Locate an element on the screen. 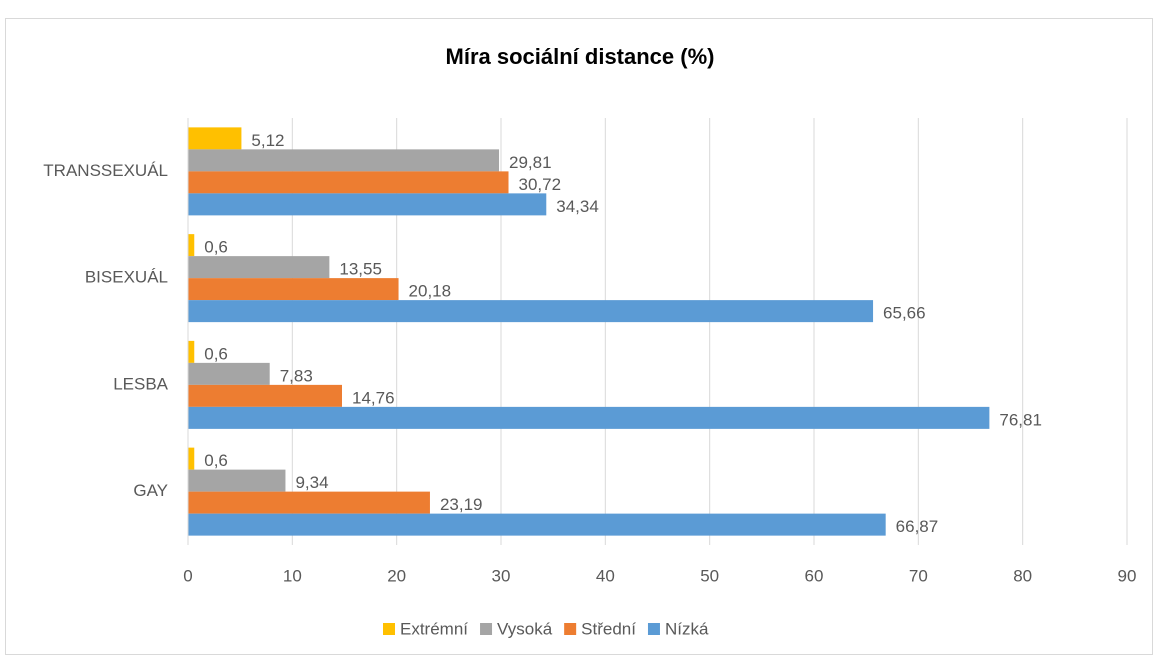  data-label: 66,87 is located at coordinates (917, 526).